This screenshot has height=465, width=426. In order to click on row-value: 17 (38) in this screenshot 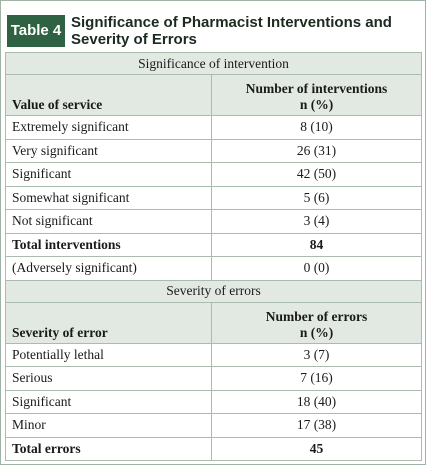, I will do `click(316, 425)`.